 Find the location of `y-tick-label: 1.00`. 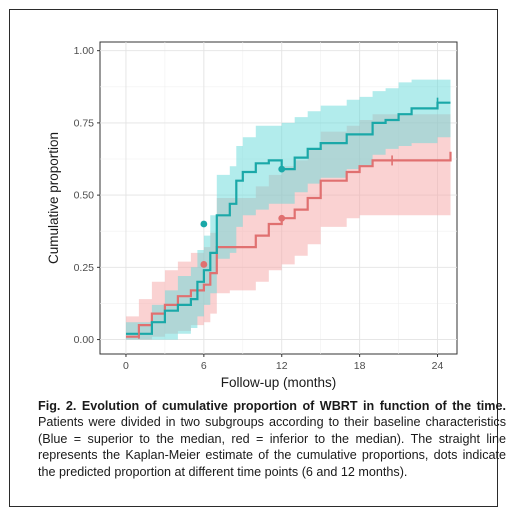

y-tick-label: 1.00 is located at coordinates (84, 51).